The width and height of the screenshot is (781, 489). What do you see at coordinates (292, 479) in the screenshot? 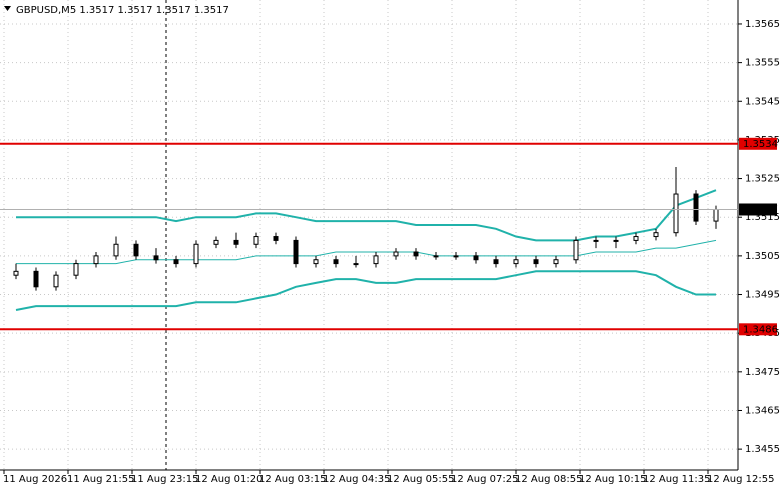
I see `x-tick-label: 12 Aug 03:15` at bounding box center [292, 479].